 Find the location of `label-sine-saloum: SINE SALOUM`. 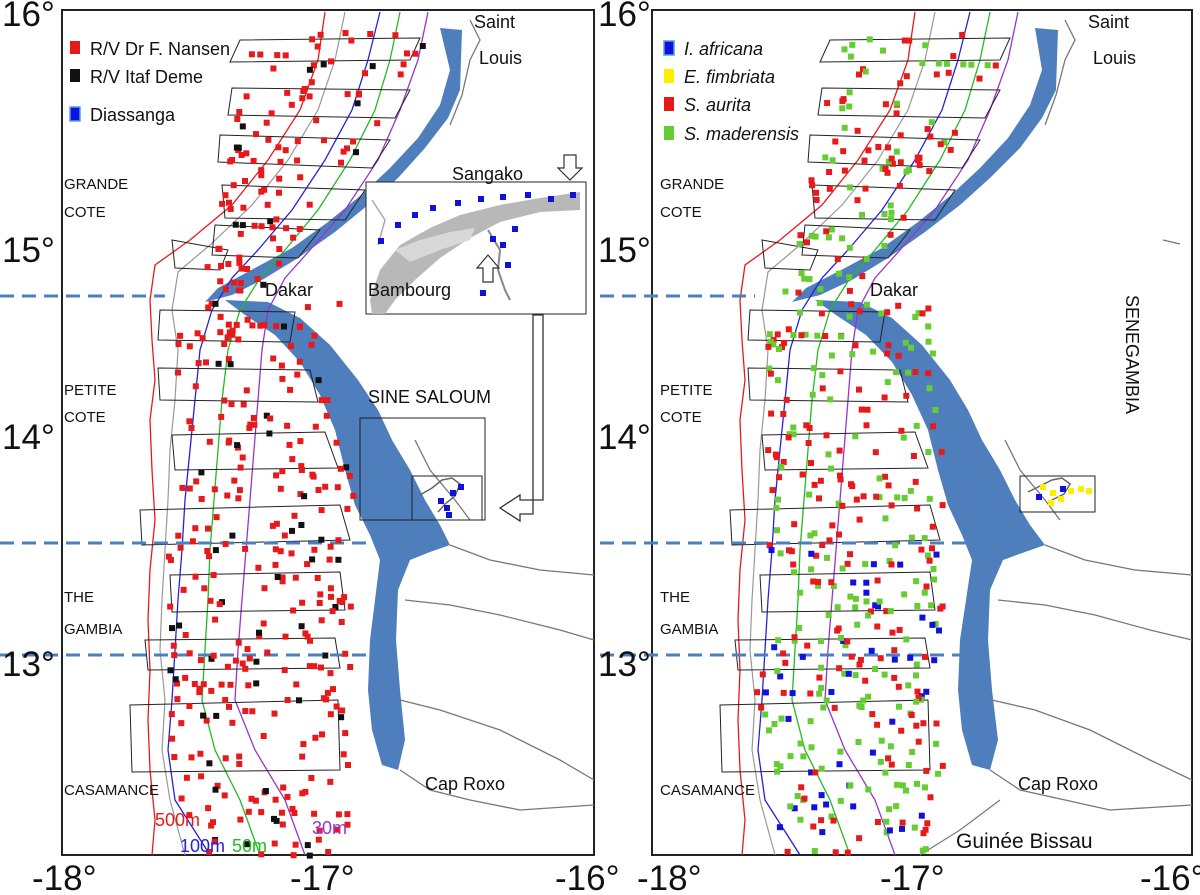

label-sine-saloum: SINE SALOUM is located at coordinates (429, 397).